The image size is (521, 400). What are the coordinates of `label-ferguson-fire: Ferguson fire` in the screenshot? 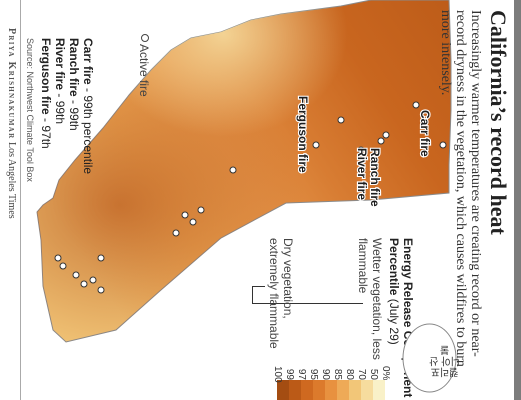 It's located at (303, 134).